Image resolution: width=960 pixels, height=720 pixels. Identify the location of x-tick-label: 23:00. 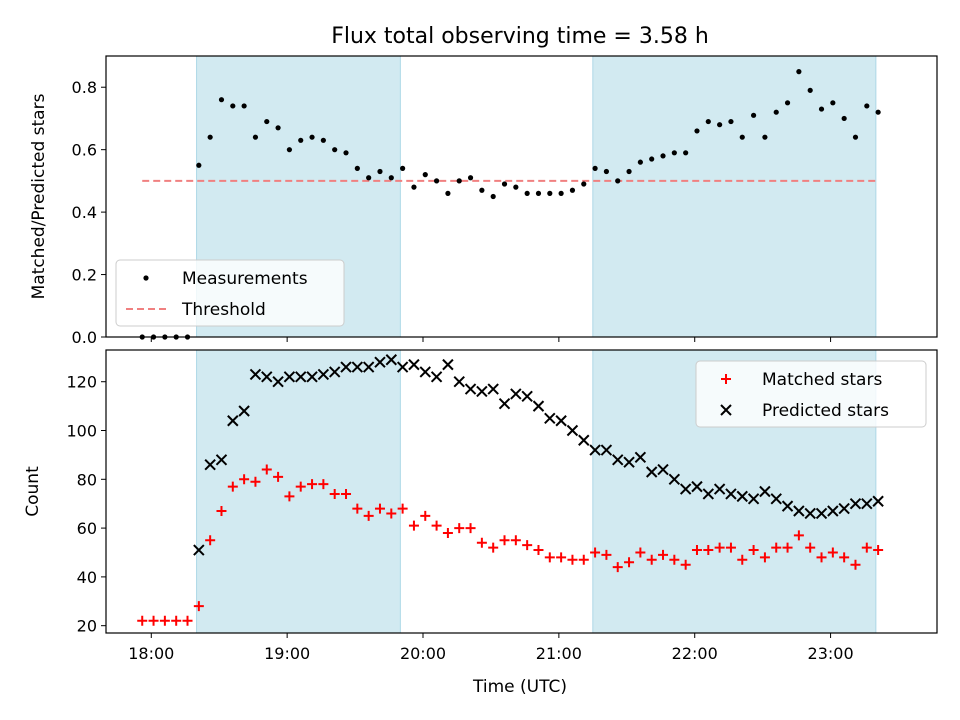
(831, 653).